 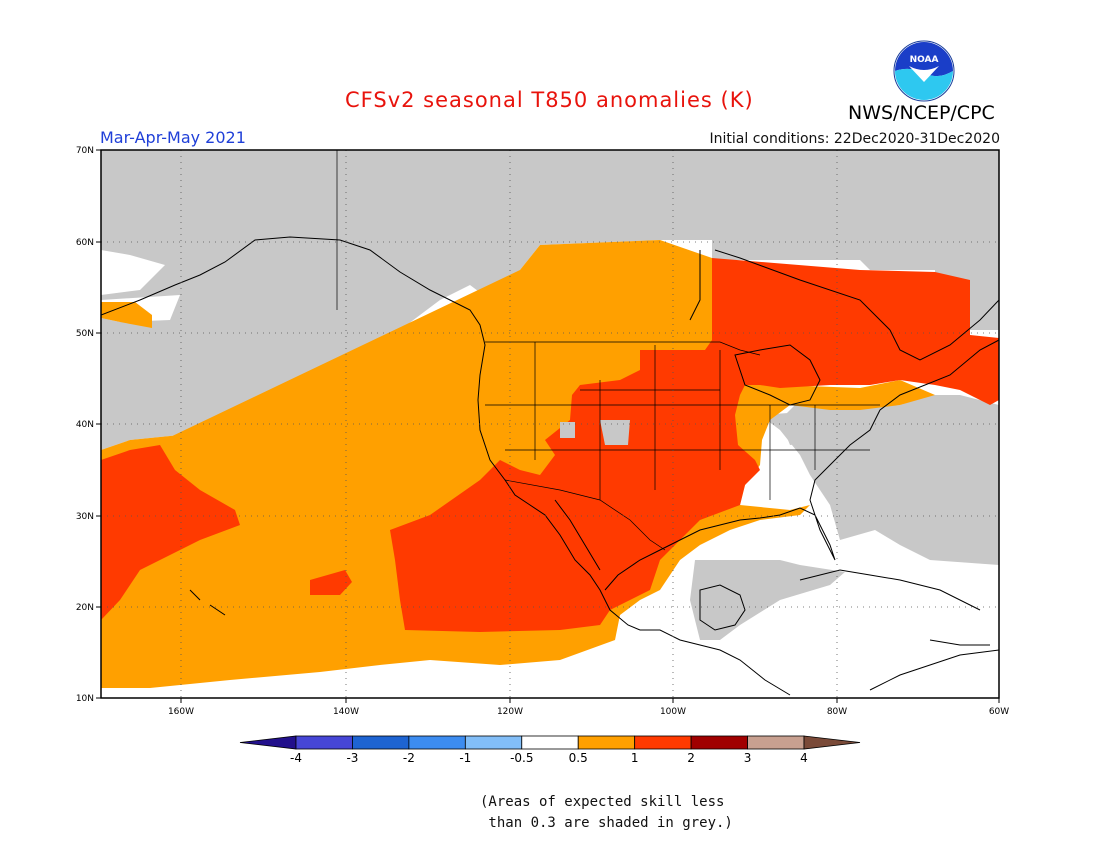 I want to click on lat-tick-60n: 60N, so click(x=85, y=243).